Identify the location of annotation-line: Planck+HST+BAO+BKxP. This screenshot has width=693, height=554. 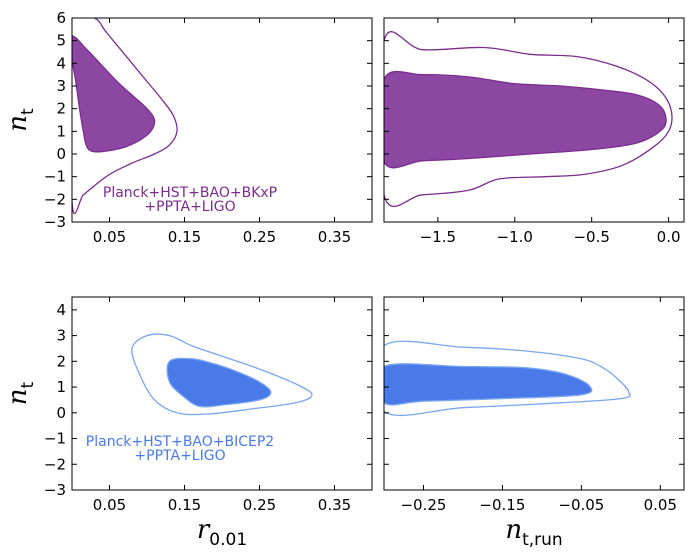
(190, 193).